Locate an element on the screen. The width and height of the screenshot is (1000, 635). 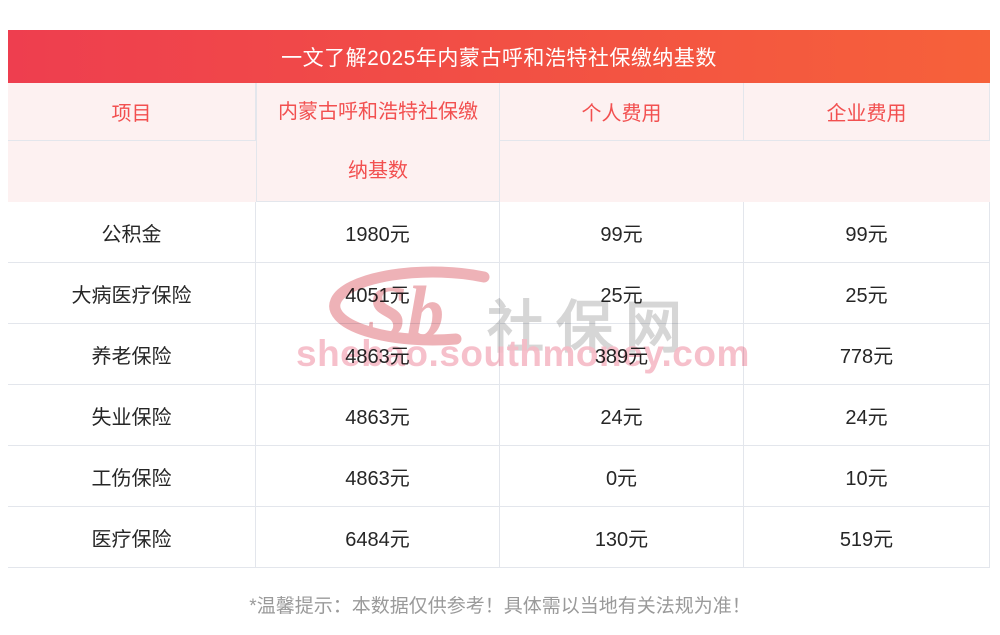
personal-cell: 130元 is located at coordinates (622, 537).